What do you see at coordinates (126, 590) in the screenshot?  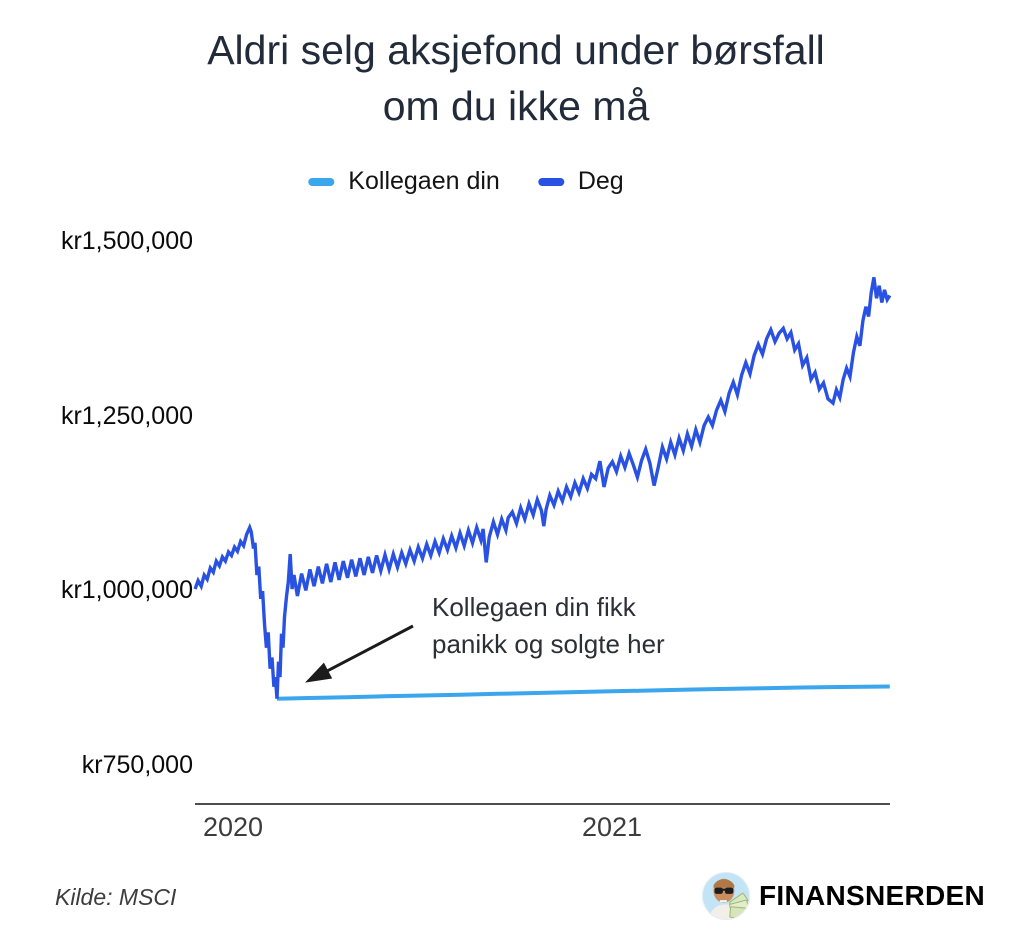 I see `y-axis-label-1000000: kr1,000,000` at bounding box center [126, 590].